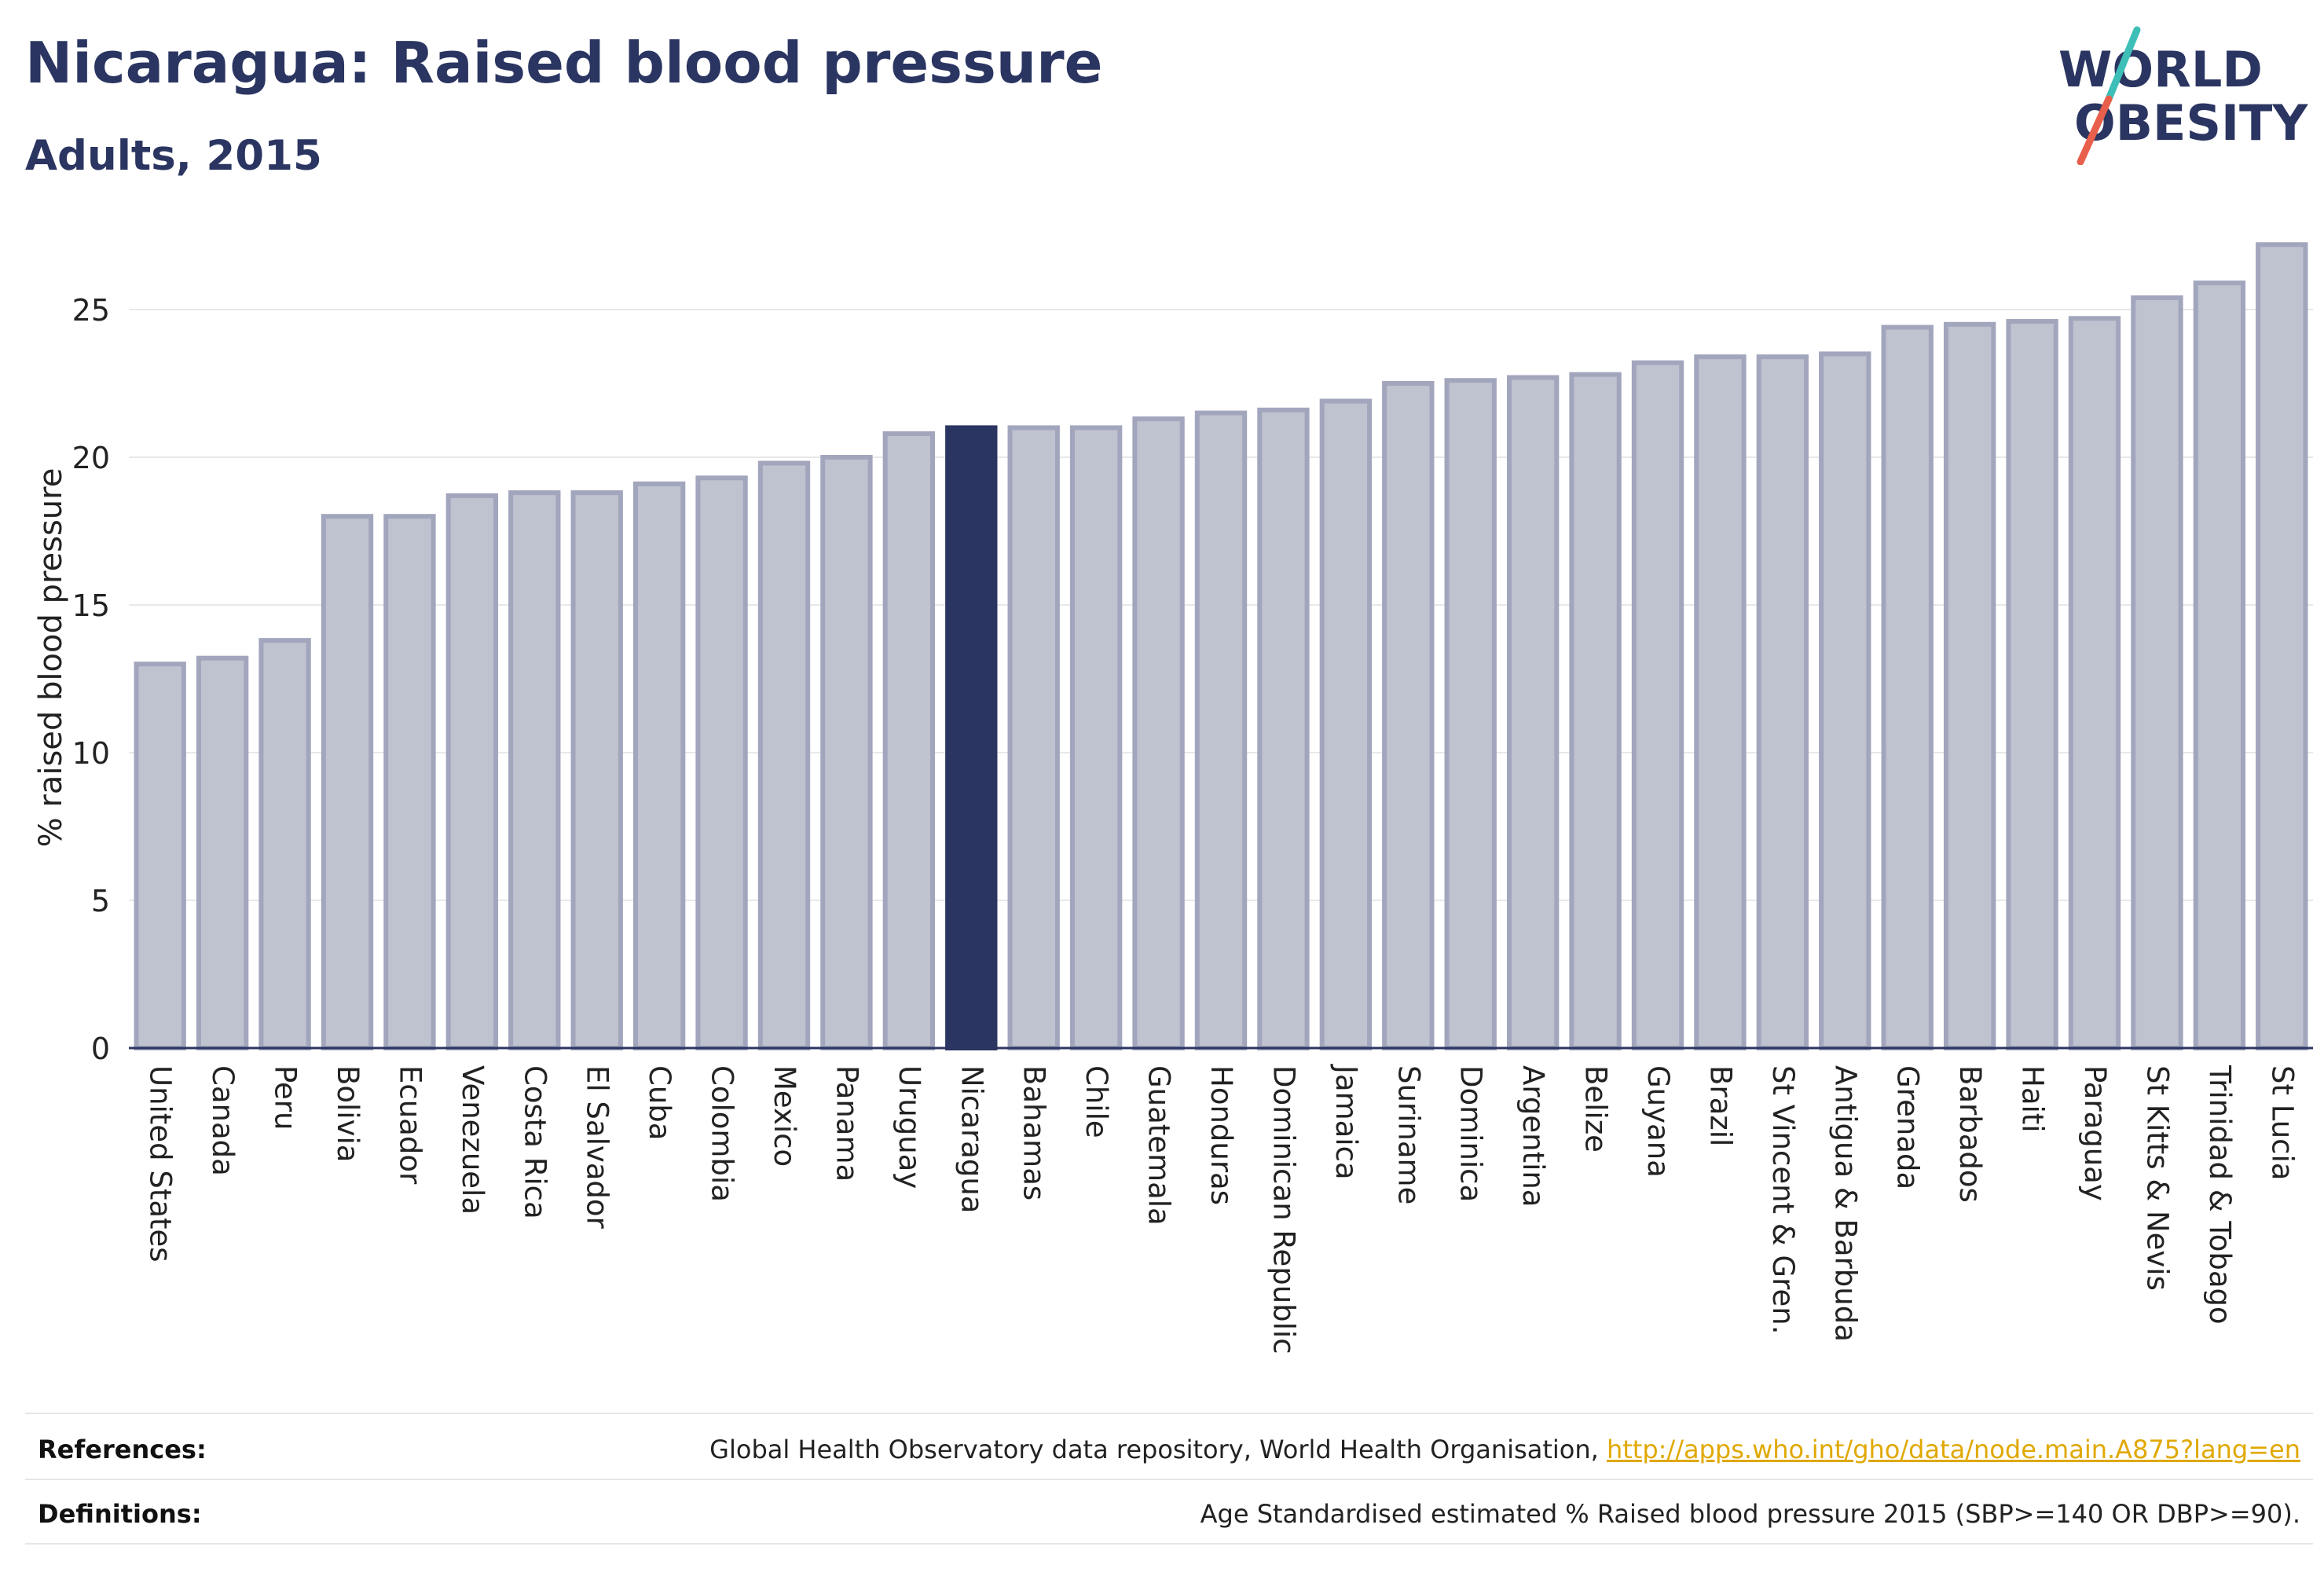 The width and height of the screenshot is (2324, 1576). Describe the element at coordinates (91, 458) in the screenshot. I see `y-tick-label: 20` at that location.